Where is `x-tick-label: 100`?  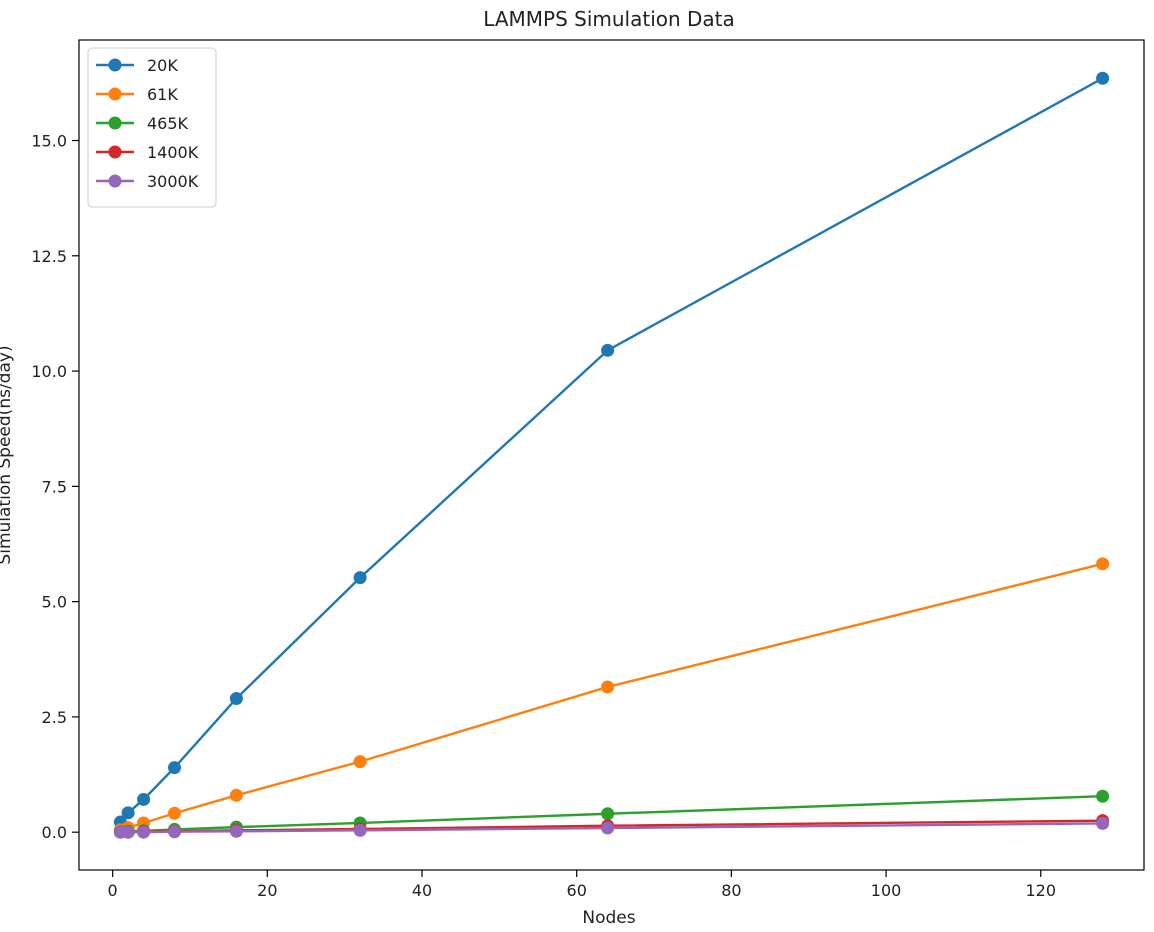
x-tick-label: 100 is located at coordinates (886, 890).